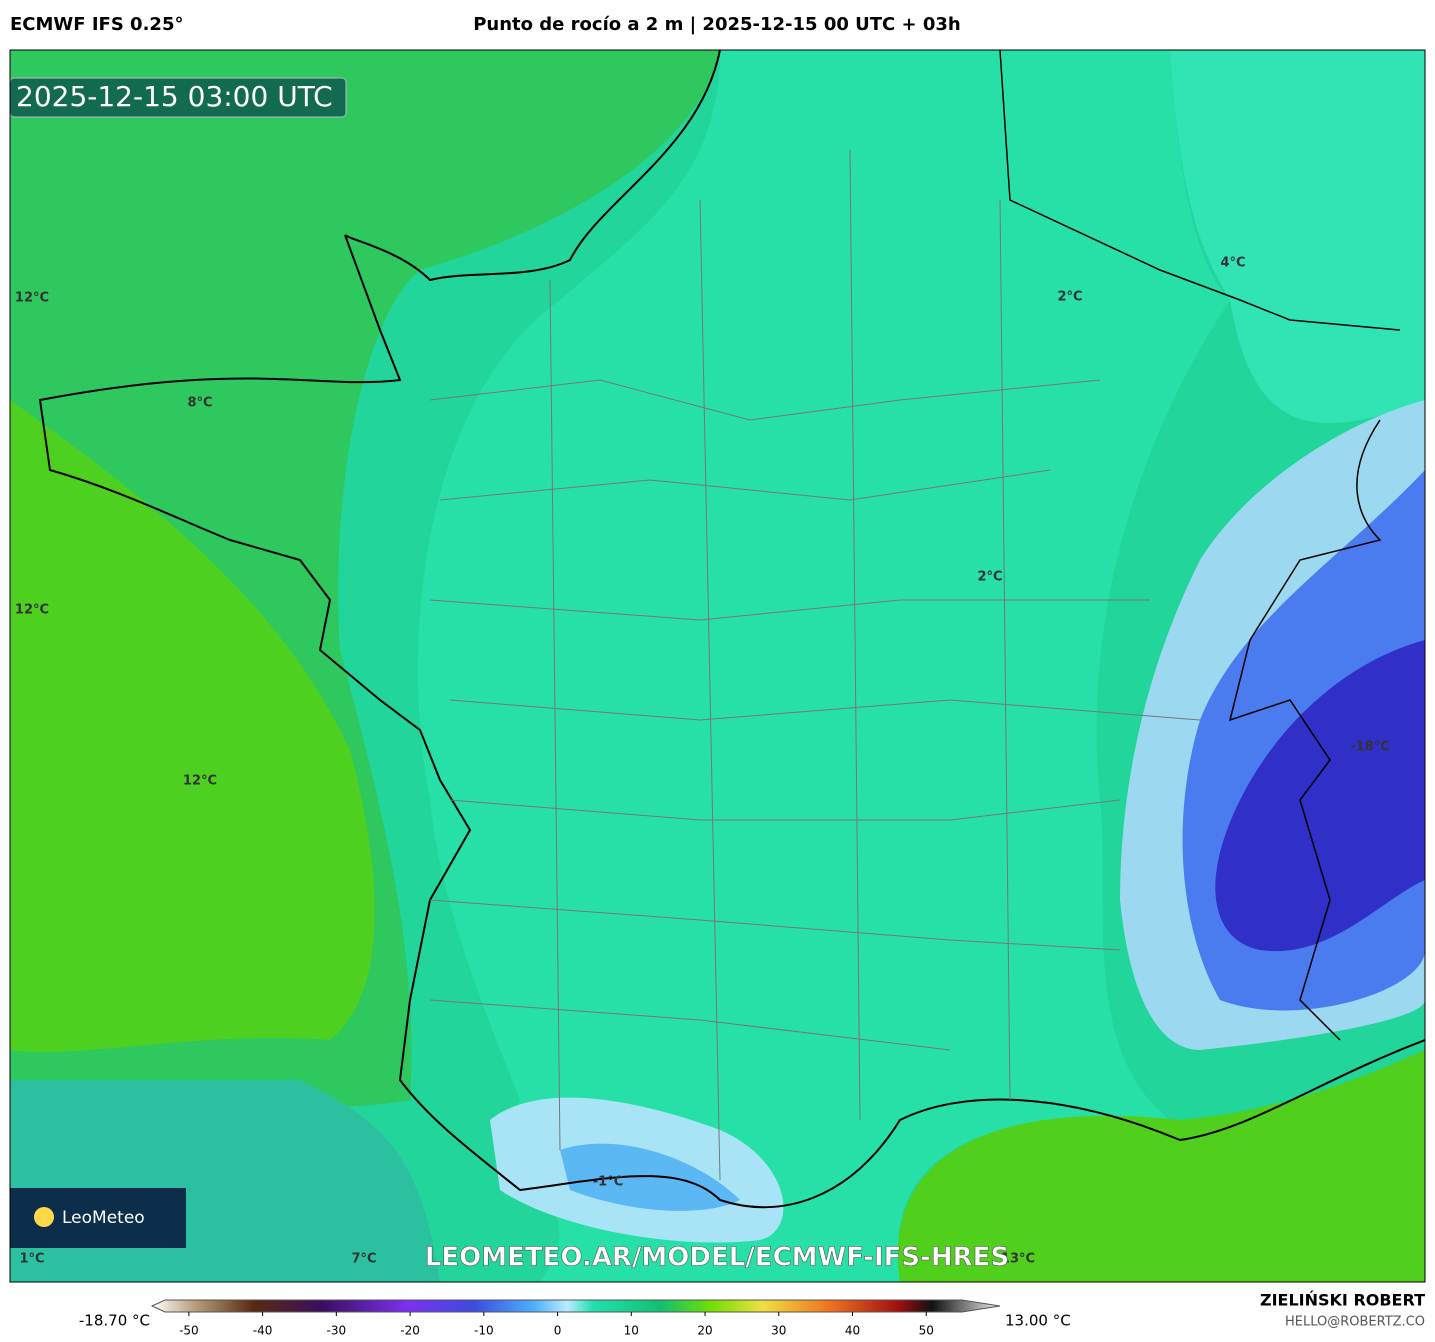  What do you see at coordinates (852, 1331) in the screenshot?
I see `colorbar-tick-label: 40` at bounding box center [852, 1331].